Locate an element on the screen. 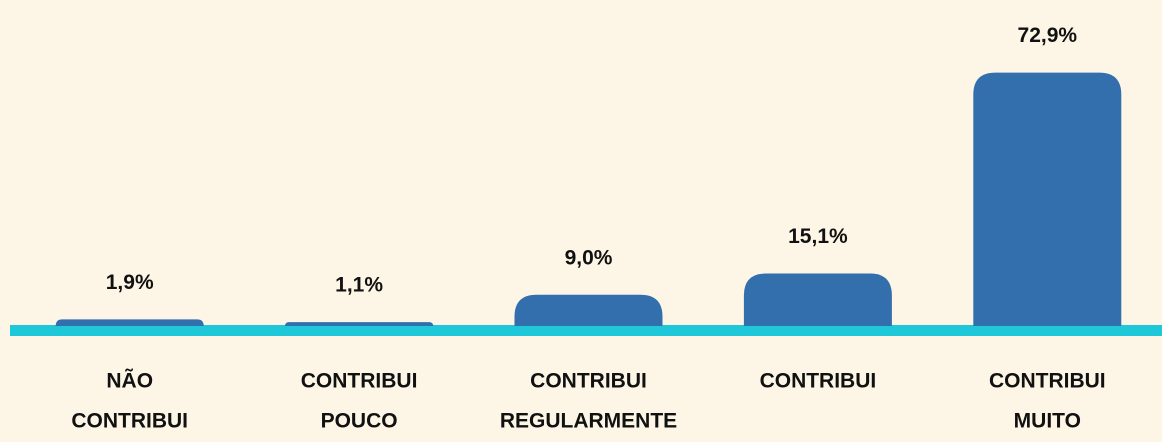  data-label: 72,9% is located at coordinates (1048, 35).